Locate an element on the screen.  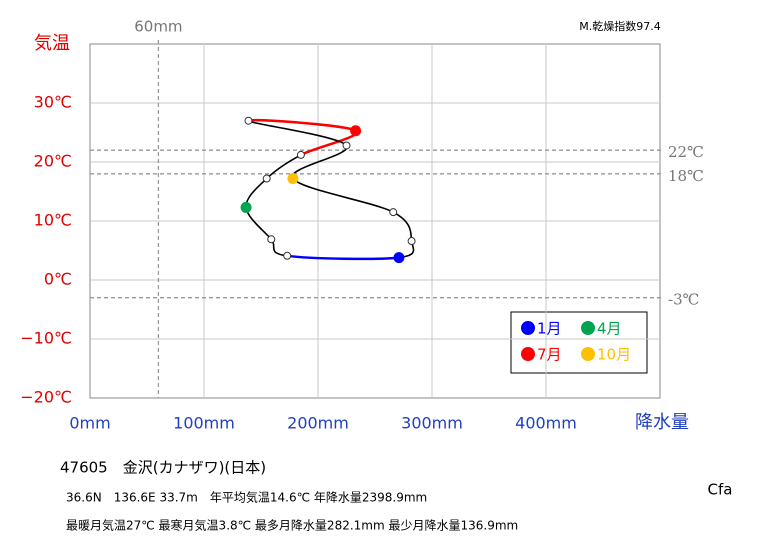
x-tick-label: 100mm is located at coordinates (204, 423).